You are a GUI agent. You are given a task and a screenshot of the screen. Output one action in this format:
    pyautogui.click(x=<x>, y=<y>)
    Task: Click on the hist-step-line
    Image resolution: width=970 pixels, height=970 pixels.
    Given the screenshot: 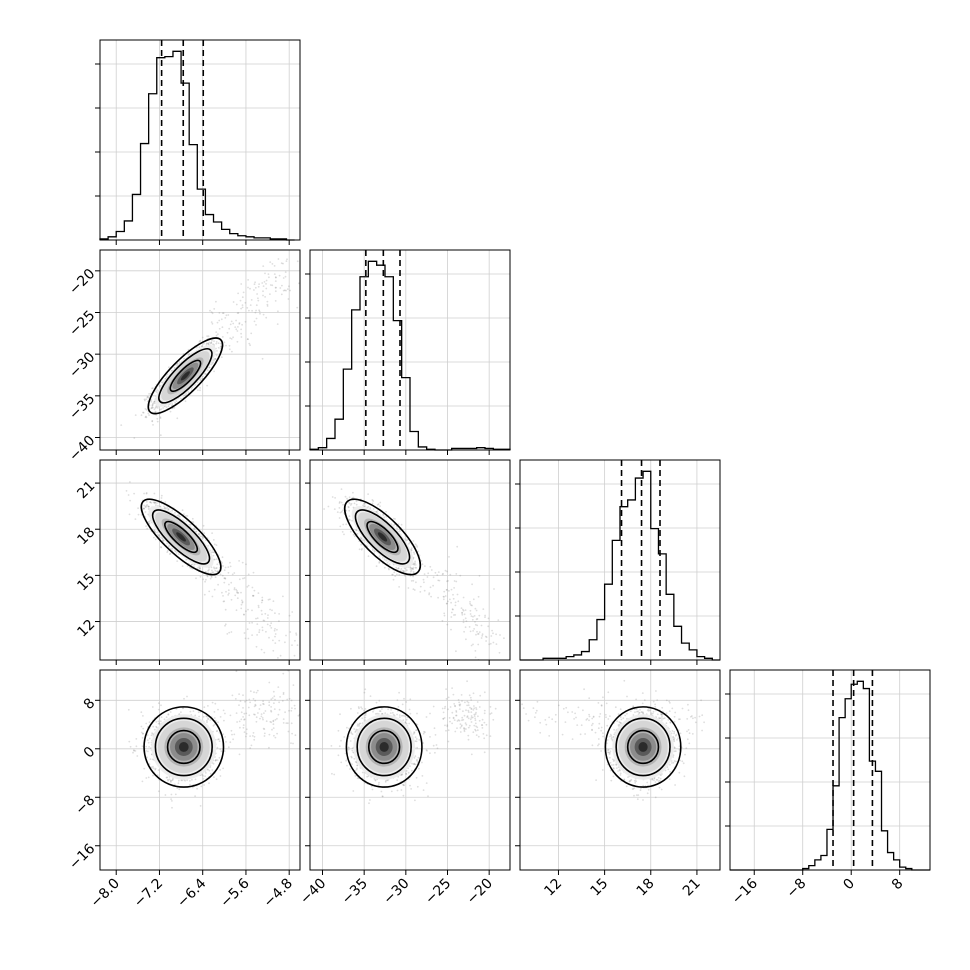 What is the action you would take?
    pyautogui.click(x=620, y=565)
    